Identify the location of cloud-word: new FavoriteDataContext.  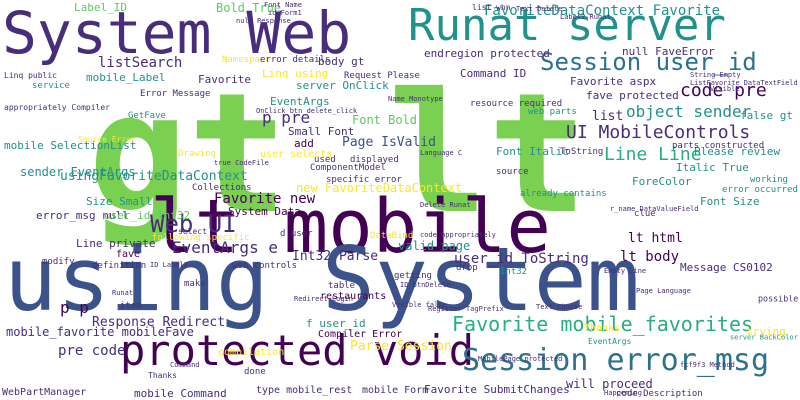
(379, 188).